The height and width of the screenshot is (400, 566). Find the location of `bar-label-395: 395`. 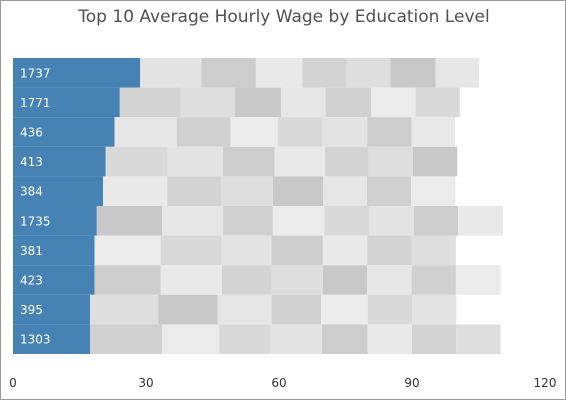

bar-label-395: 395 is located at coordinates (31, 310).